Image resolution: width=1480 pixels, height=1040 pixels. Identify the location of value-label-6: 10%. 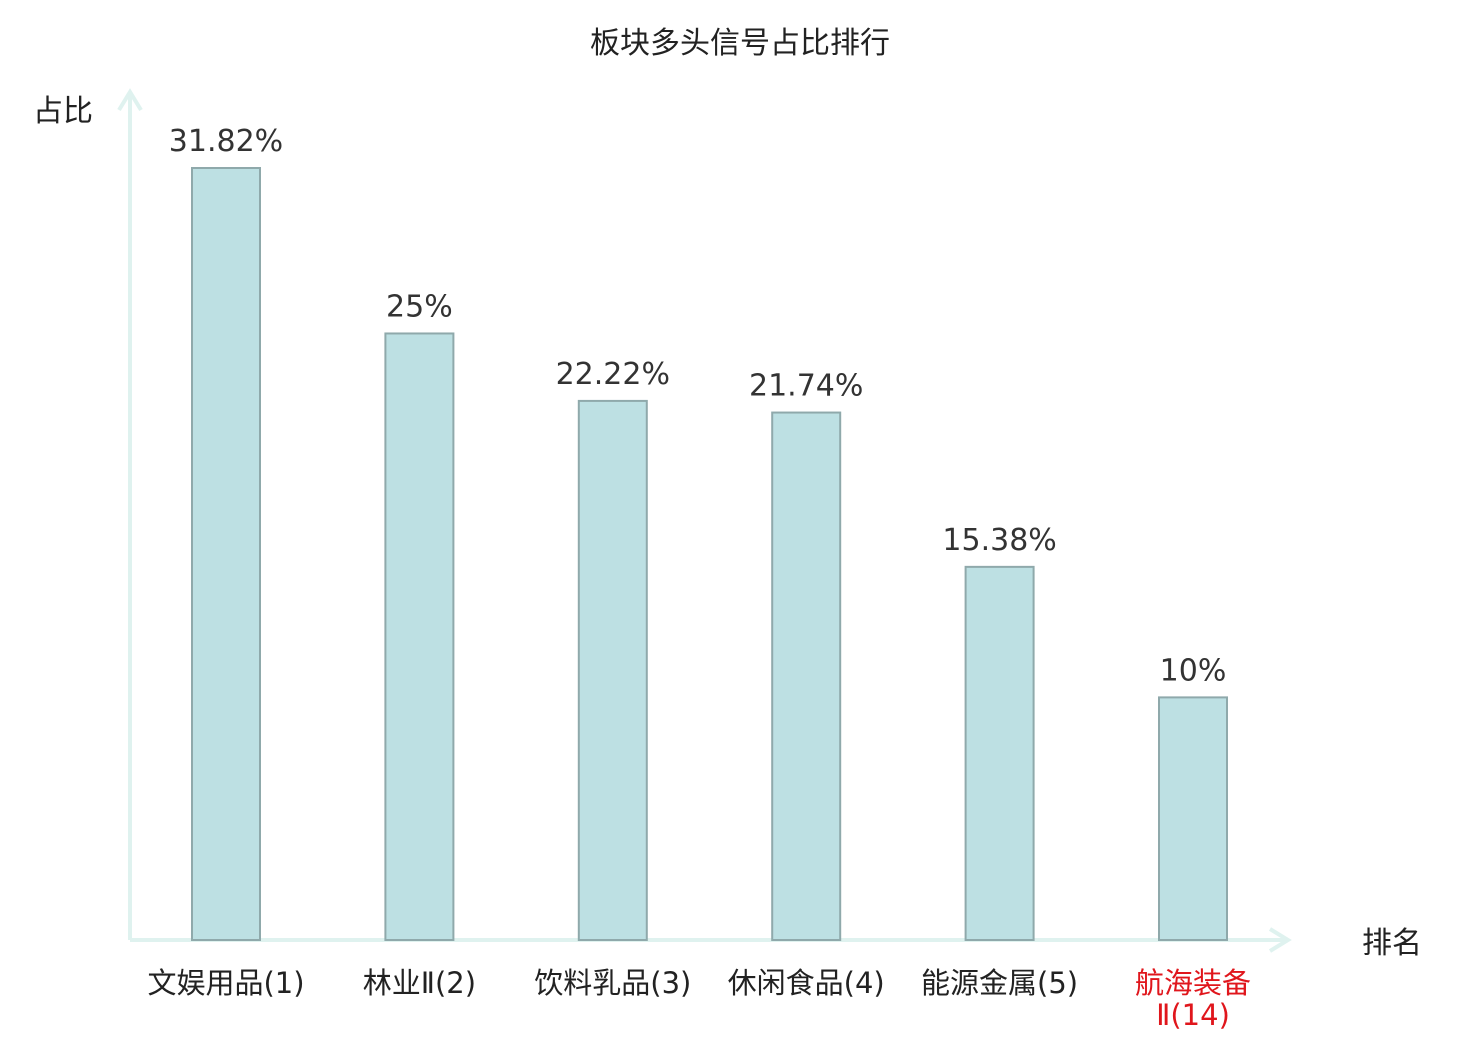
(1193, 670).